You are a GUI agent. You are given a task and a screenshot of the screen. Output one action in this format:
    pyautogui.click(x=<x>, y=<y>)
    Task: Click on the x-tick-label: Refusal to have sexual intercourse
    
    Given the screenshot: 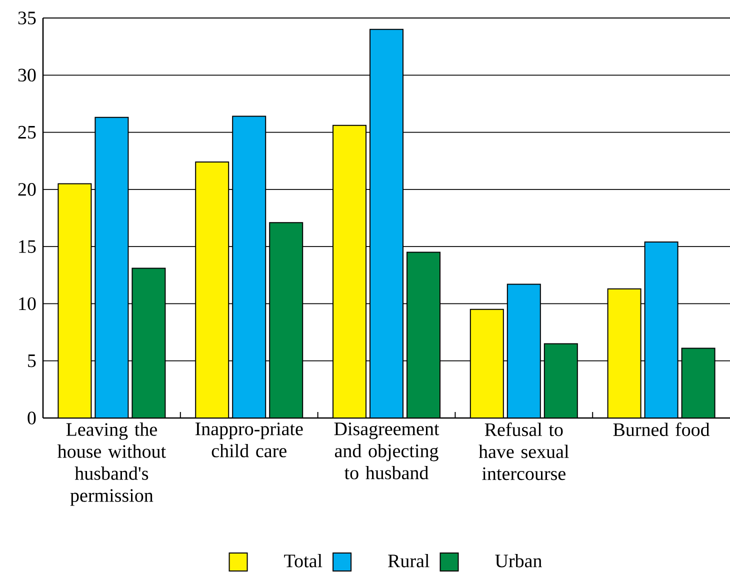 What is the action you would take?
    pyautogui.click(x=523, y=451)
    